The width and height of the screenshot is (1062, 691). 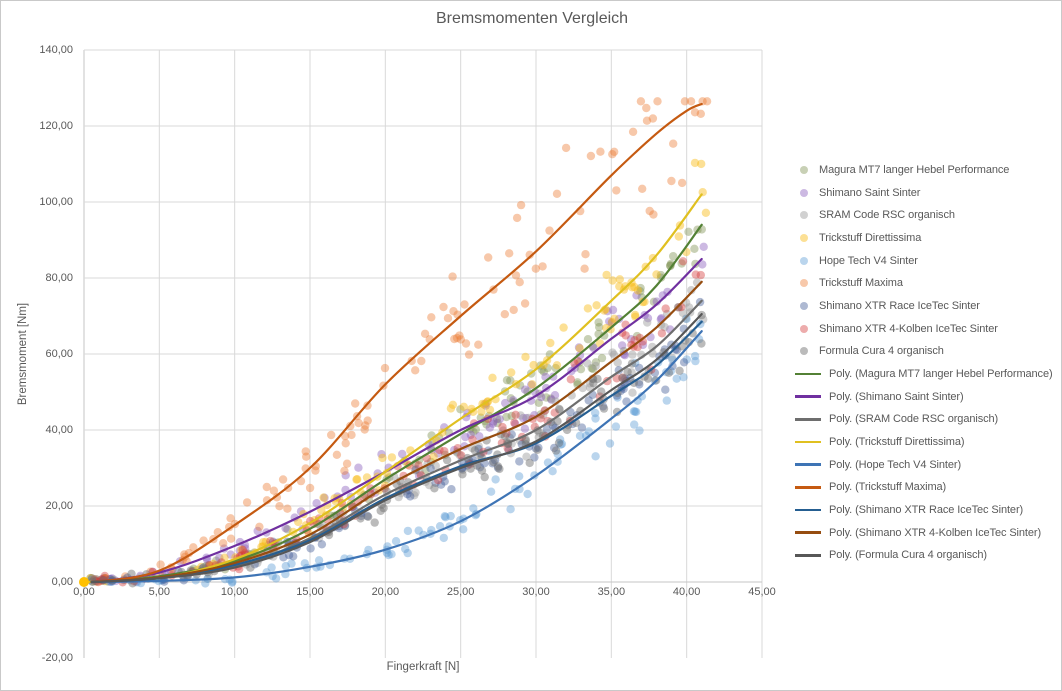 I want to click on y-tick-label: 100,00, so click(x=56, y=201).